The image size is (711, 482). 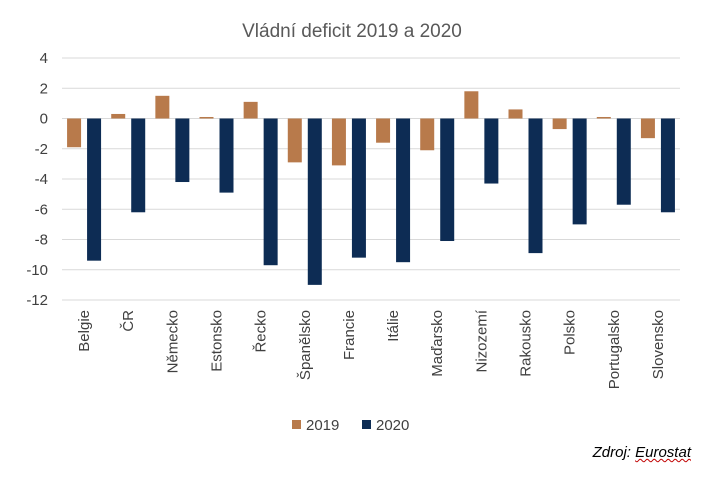 What do you see at coordinates (37, 270) in the screenshot?
I see `y-tick-label: -10` at bounding box center [37, 270].